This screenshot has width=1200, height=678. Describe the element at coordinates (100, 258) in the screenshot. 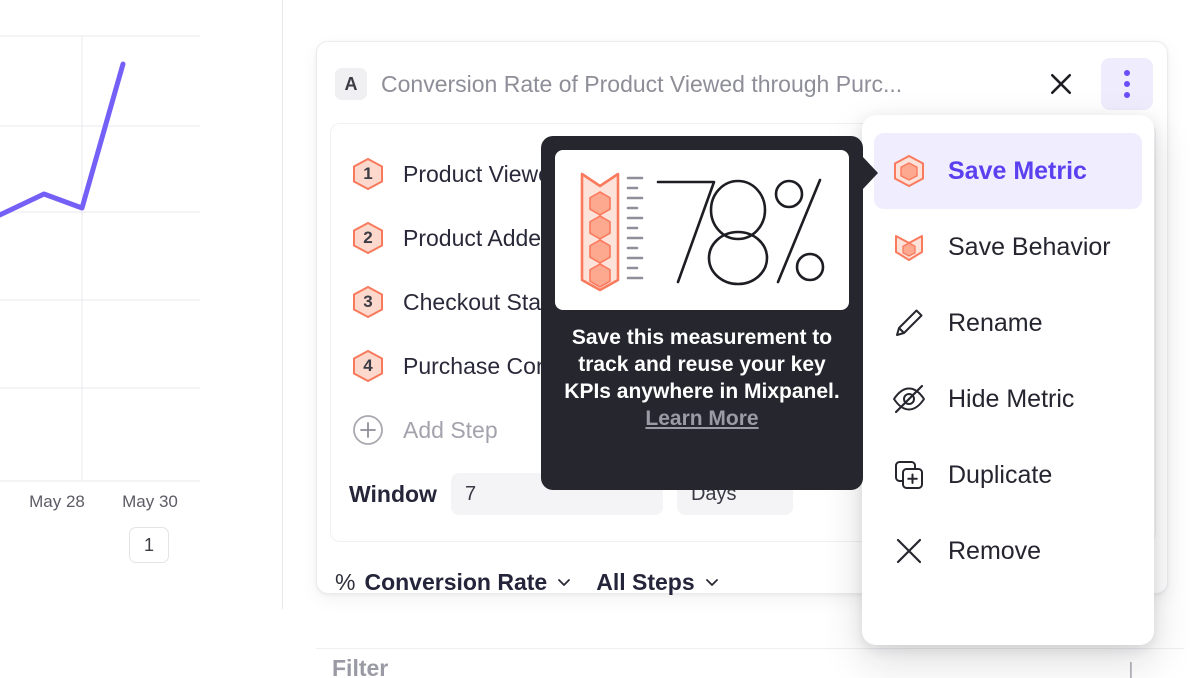

I see `line-chart` at that location.